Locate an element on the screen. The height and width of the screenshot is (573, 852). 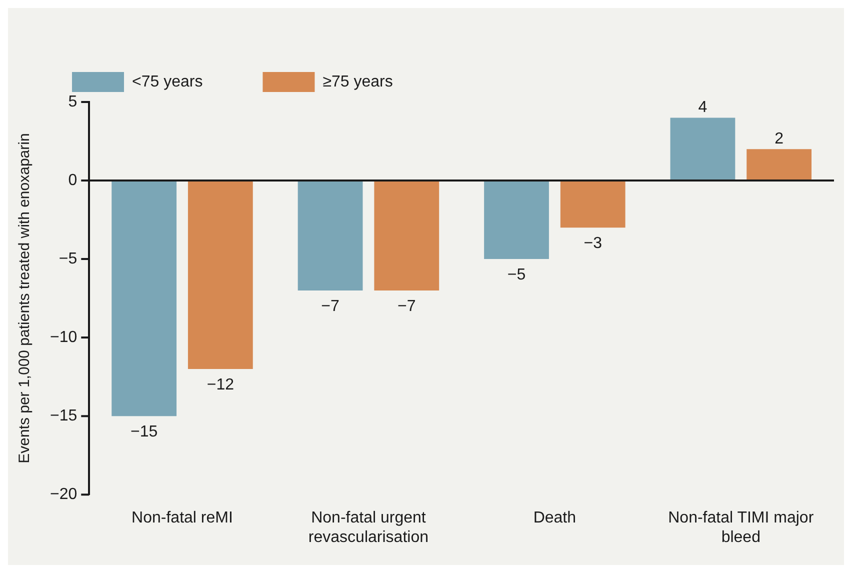
y-tick-label: −5 is located at coordinates (68, 259).